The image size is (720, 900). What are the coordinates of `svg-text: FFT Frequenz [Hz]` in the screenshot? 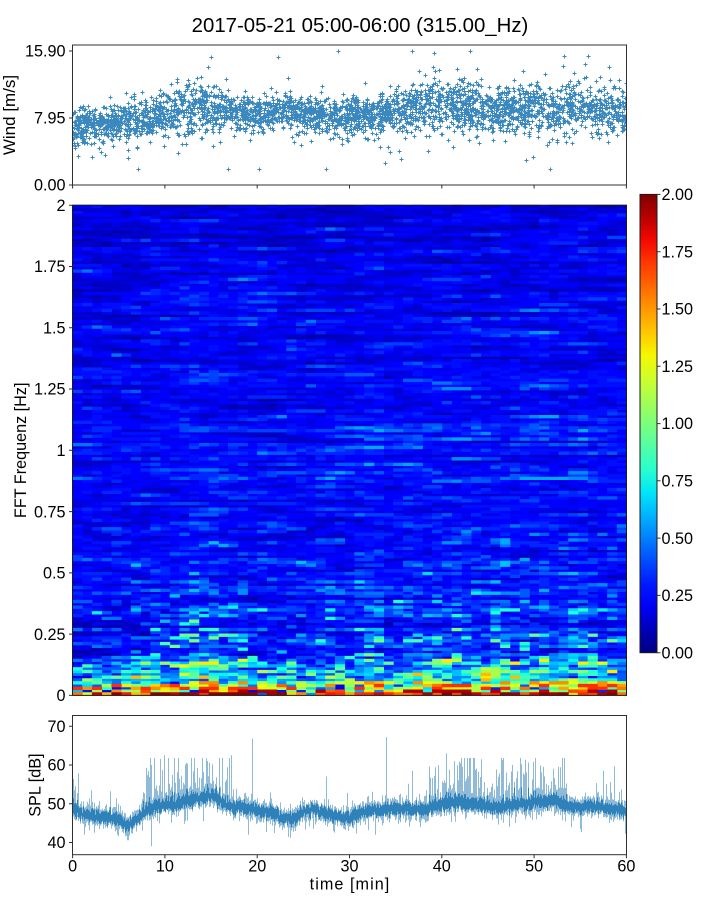 It's located at (21, 451).